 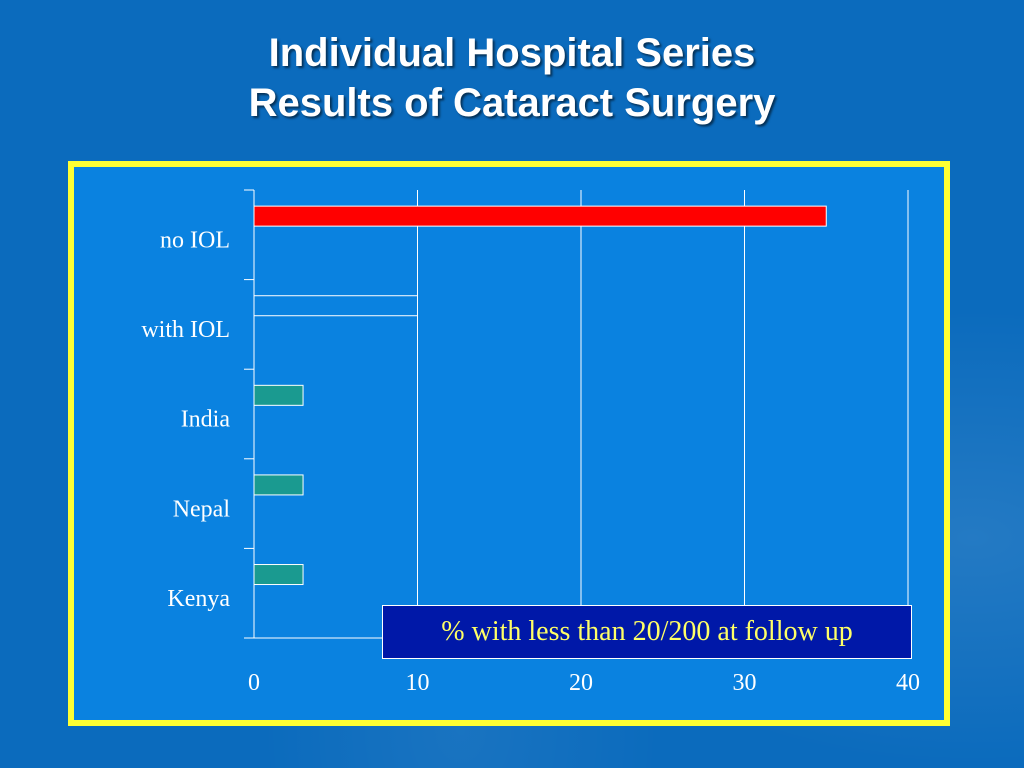 What do you see at coordinates (512, 103) in the screenshot?
I see `title-line-2: Results of Cataract Surgery` at bounding box center [512, 103].